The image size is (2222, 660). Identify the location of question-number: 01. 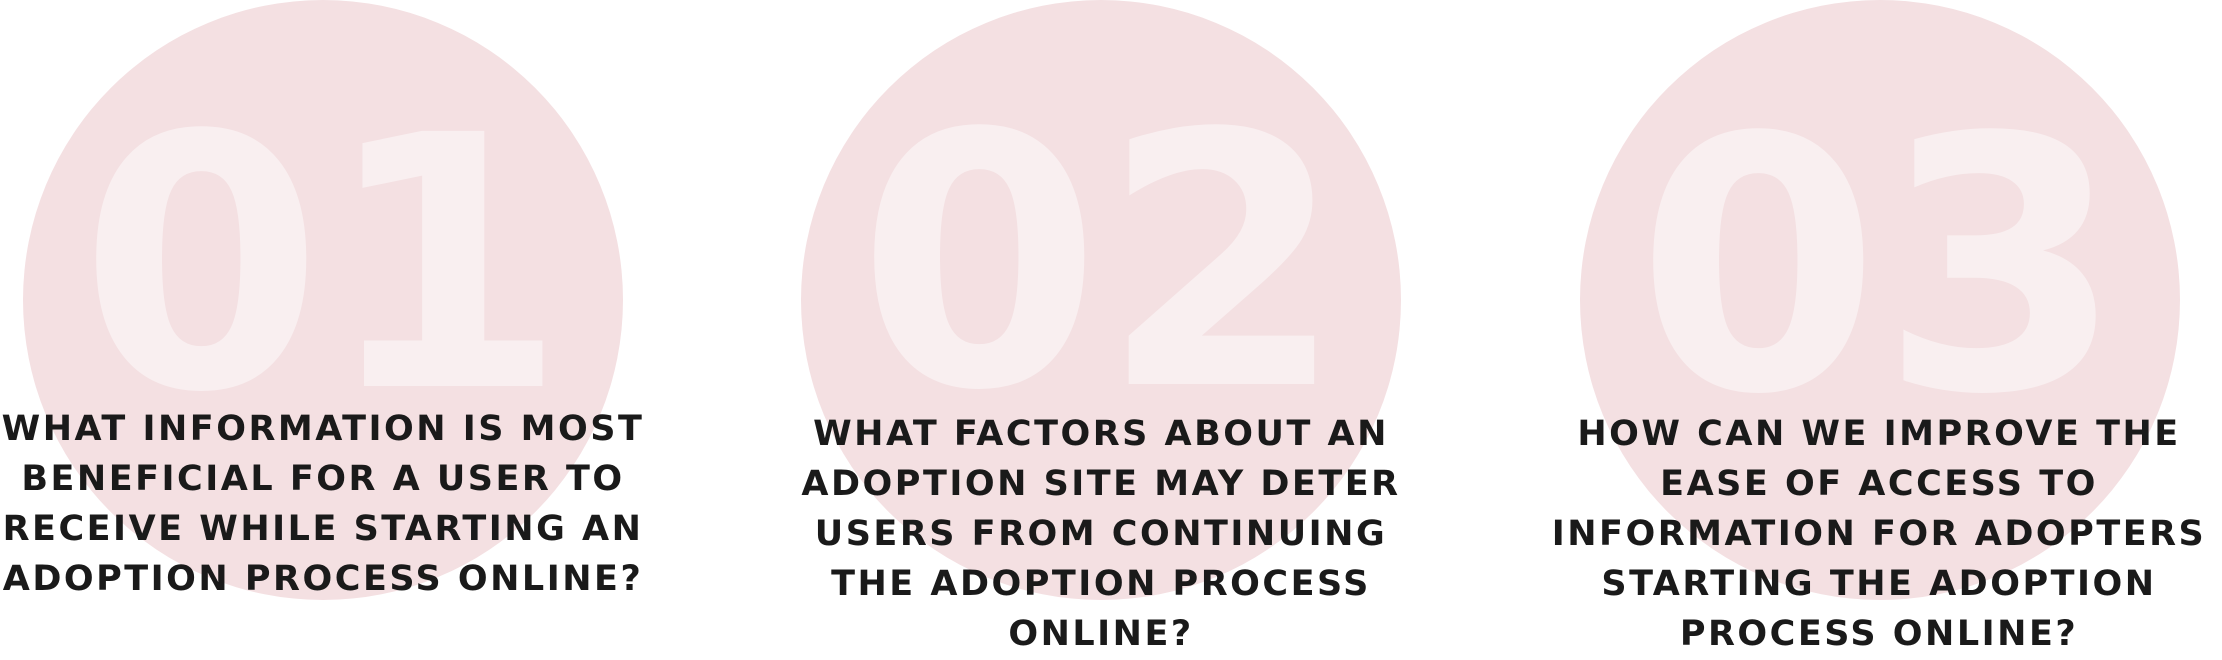
(323, 265).